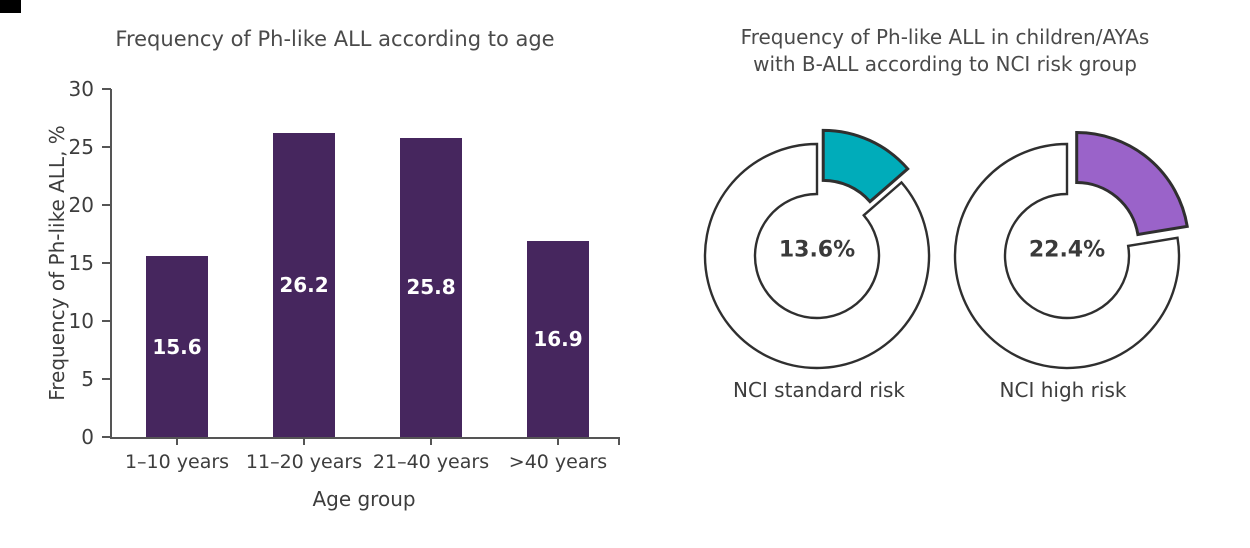 This screenshot has height=548, width=1250. I want to click on y-tick-label: 30, so click(81, 89).